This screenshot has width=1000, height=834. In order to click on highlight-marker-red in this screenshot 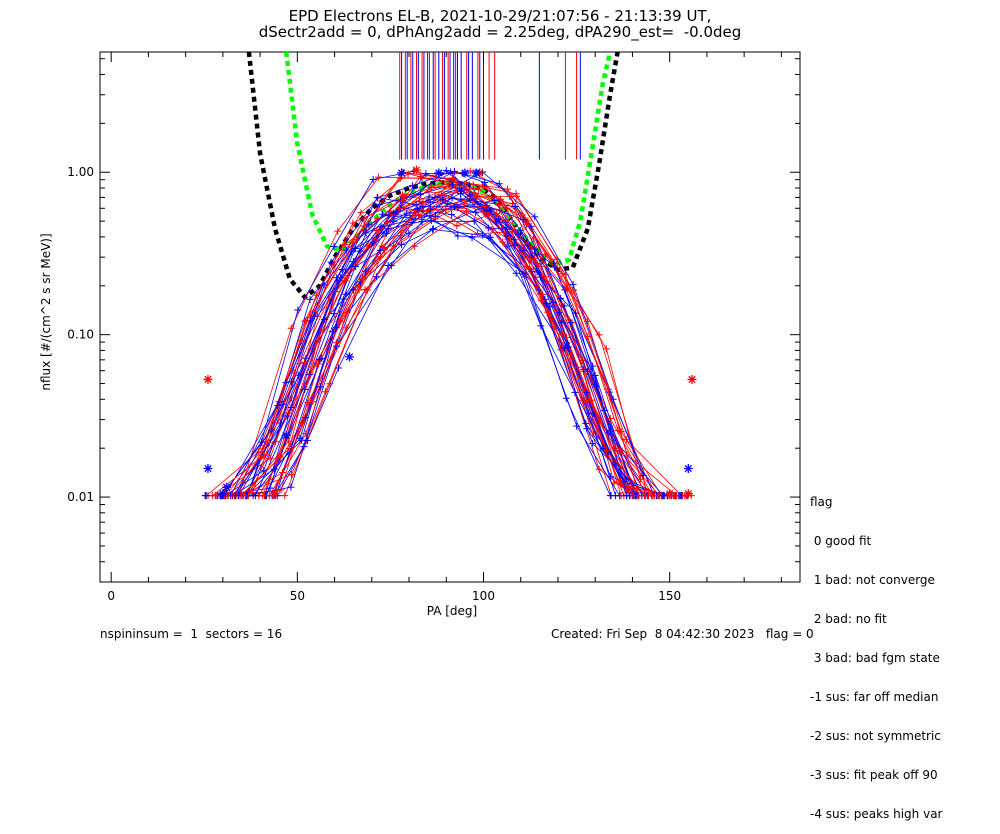, I will do `click(416, 170)`.